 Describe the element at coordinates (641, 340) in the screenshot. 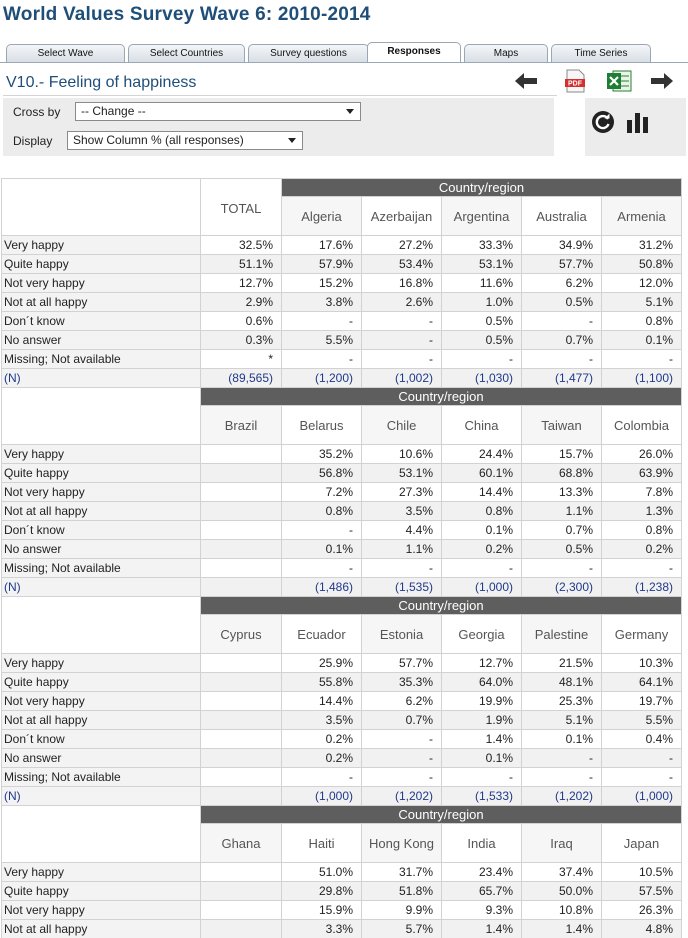

I see `table-cell: 0.1%` at that location.